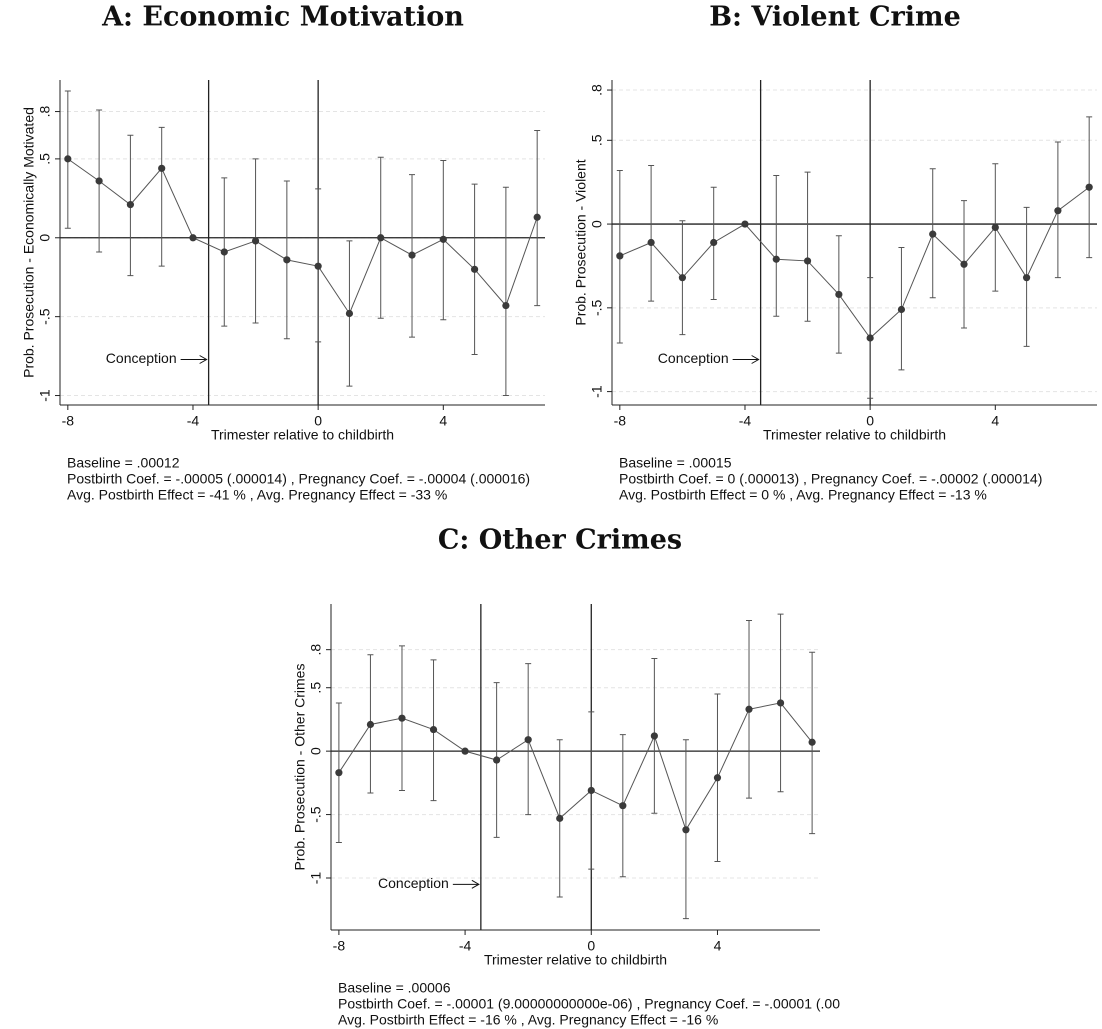  Describe the element at coordinates (123, 463) in the screenshot. I see `note: Baseline = .00012` at that location.